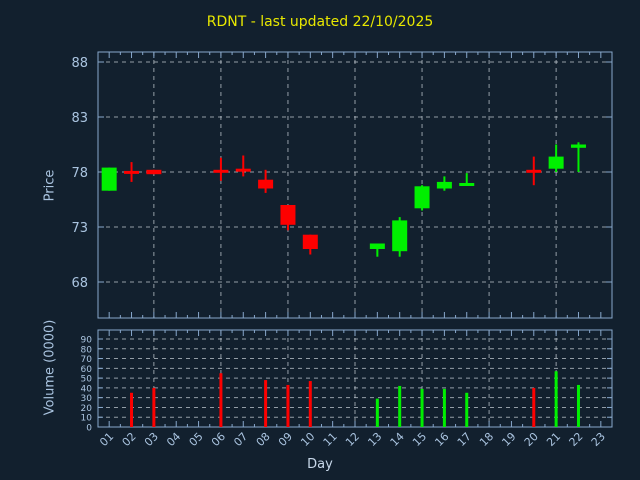 Image resolution: width=640 pixels, height=480 pixels. What do you see at coordinates (320, 464) in the screenshot?
I see `x-axis-title: Day` at bounding box center [320, 464].